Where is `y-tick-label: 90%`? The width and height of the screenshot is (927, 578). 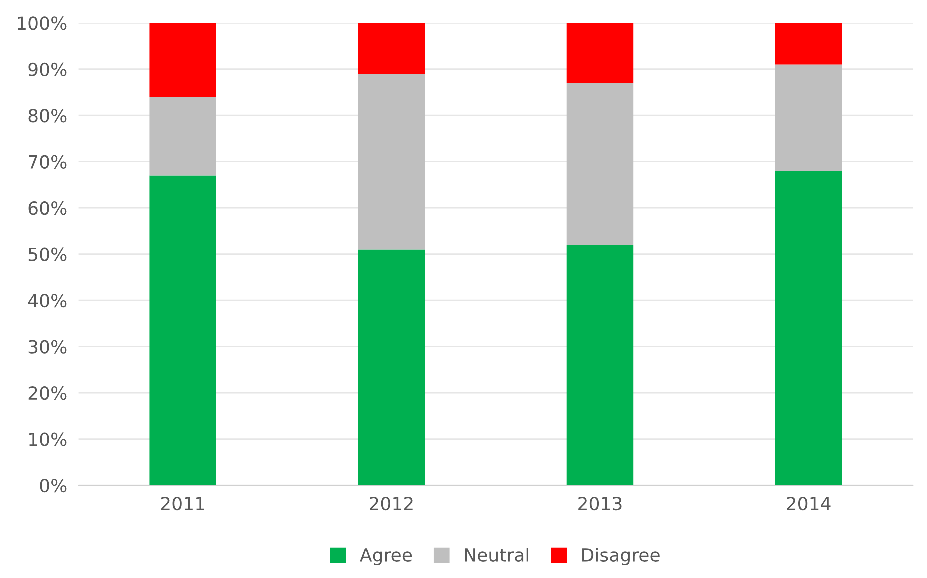
y-tick-label: 90% is located at coordinates (47, 69).